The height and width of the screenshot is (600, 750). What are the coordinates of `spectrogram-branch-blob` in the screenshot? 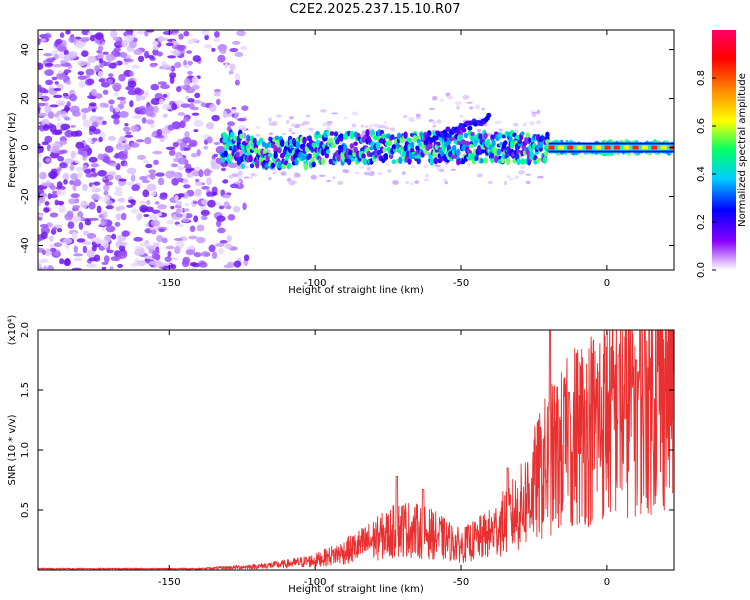 It's located at (489, 115).